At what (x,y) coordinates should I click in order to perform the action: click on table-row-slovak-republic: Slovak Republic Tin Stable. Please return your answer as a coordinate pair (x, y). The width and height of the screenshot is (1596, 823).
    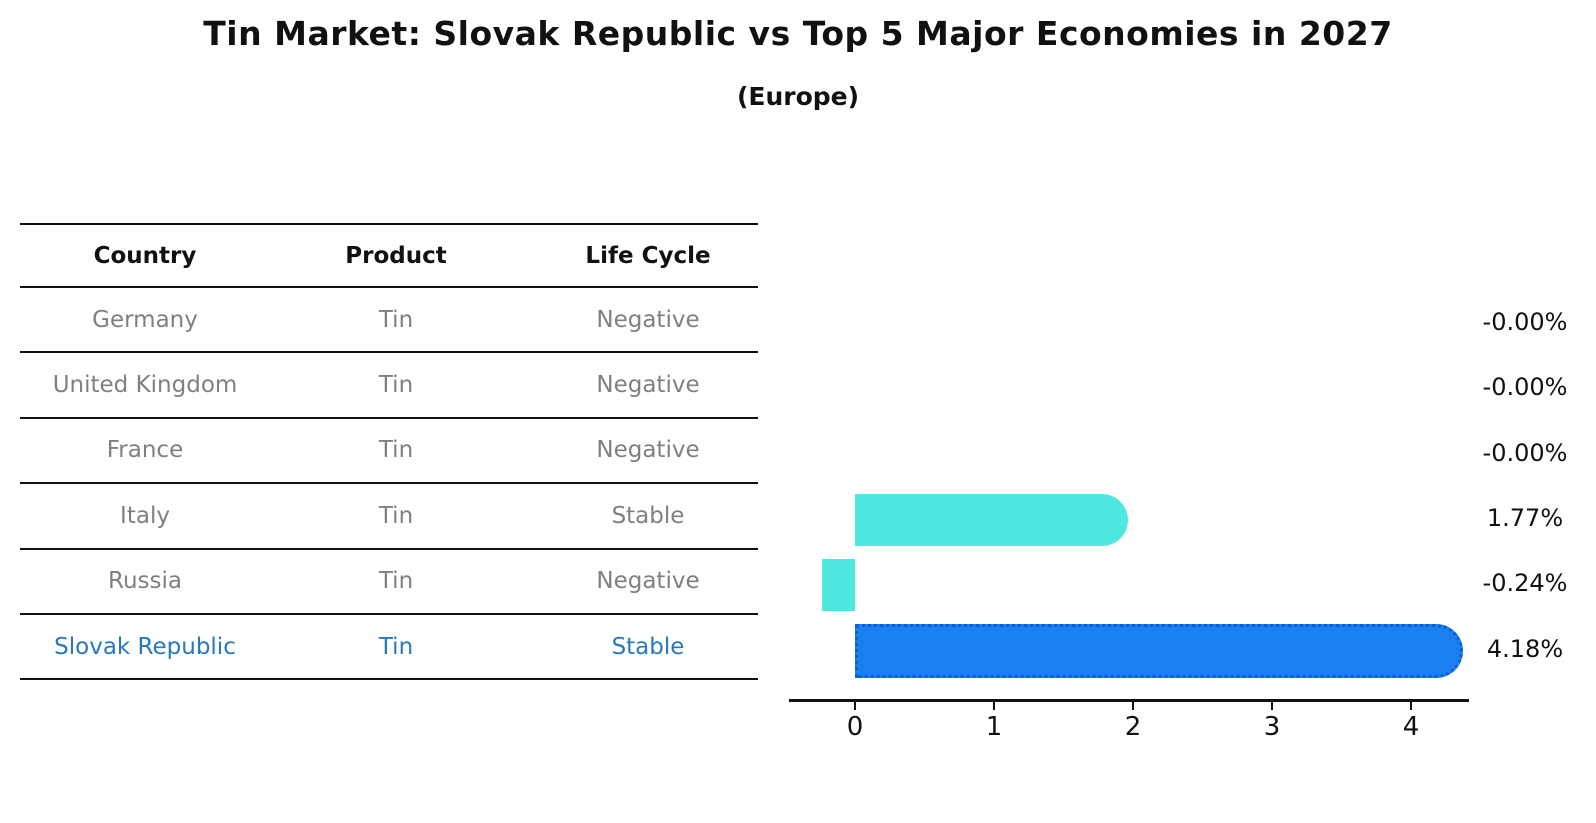
    Looking at the image, I should click on (389, 648).